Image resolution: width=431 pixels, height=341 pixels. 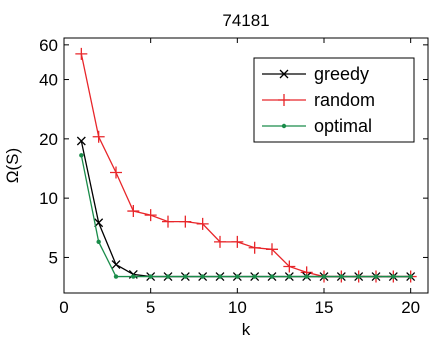 What do you see at coordinates (324, 307) in the screenshot?
I see `x-tick-label: 15` at bounding box center [324, 307].